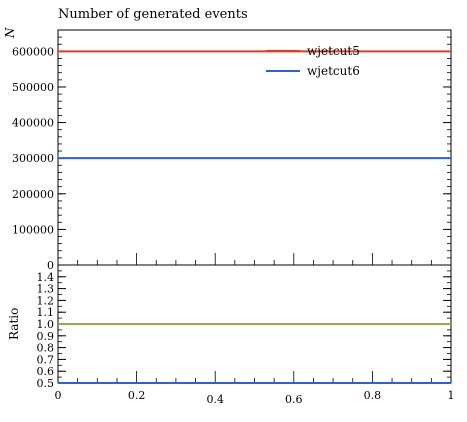 The height and width of the screenshot is (422, 467). I want to click on chart-title: Number of generated events, so click(153, 14).